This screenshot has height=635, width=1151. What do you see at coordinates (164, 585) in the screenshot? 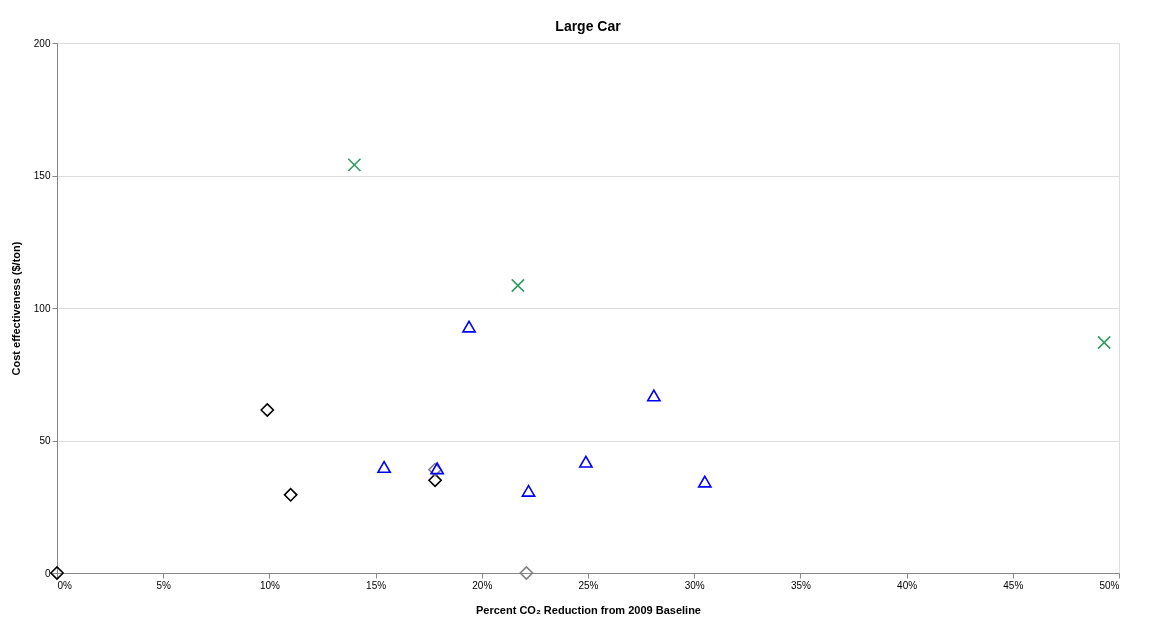
I see `x-tick-label: 5%` at bounding box center [164, 585].